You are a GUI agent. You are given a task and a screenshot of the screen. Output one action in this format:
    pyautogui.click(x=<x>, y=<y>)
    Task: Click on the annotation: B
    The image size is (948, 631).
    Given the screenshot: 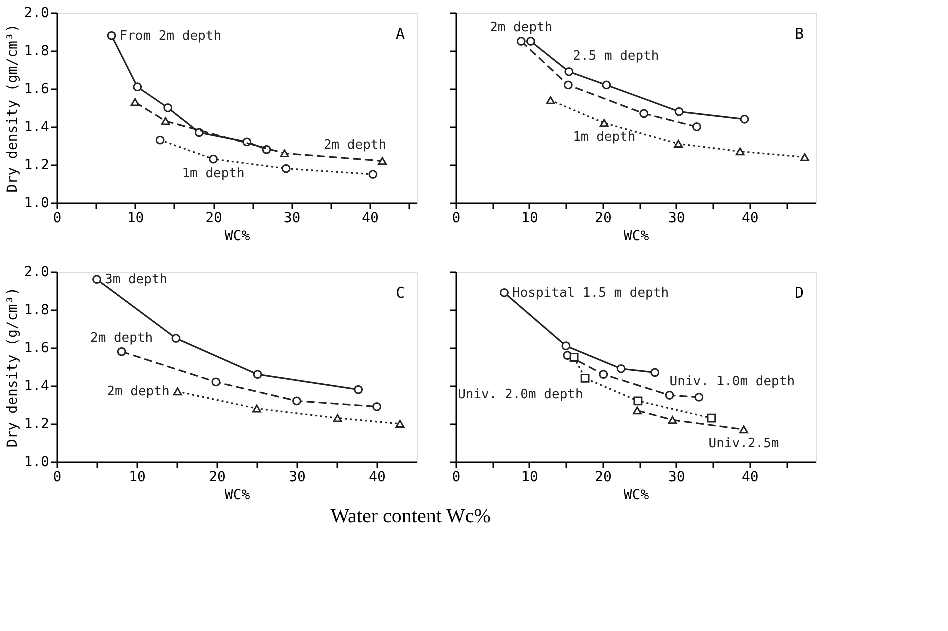 What is the action you would take?
    pyautogui.click(x=799, y=34)
    